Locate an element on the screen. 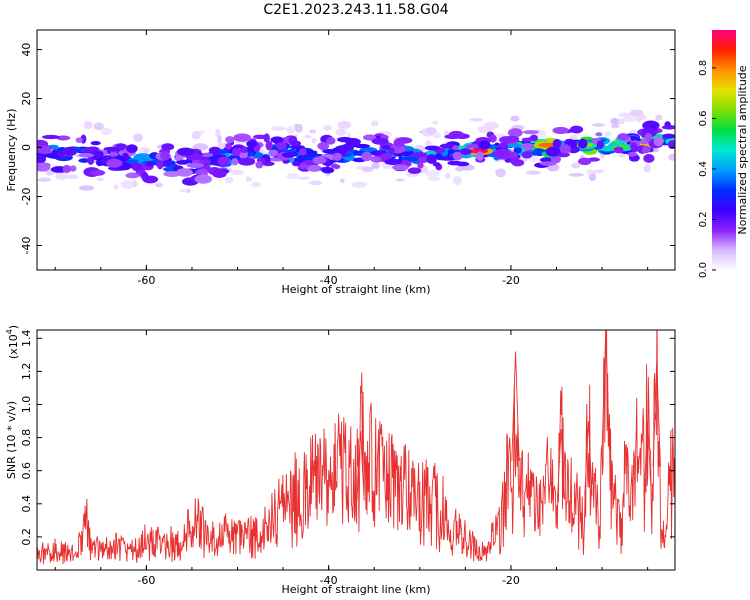 The width and height of the screenshot is (750, 600). colorbar-label: Normalized spectral amplitude is located at coordinates (742, 149).